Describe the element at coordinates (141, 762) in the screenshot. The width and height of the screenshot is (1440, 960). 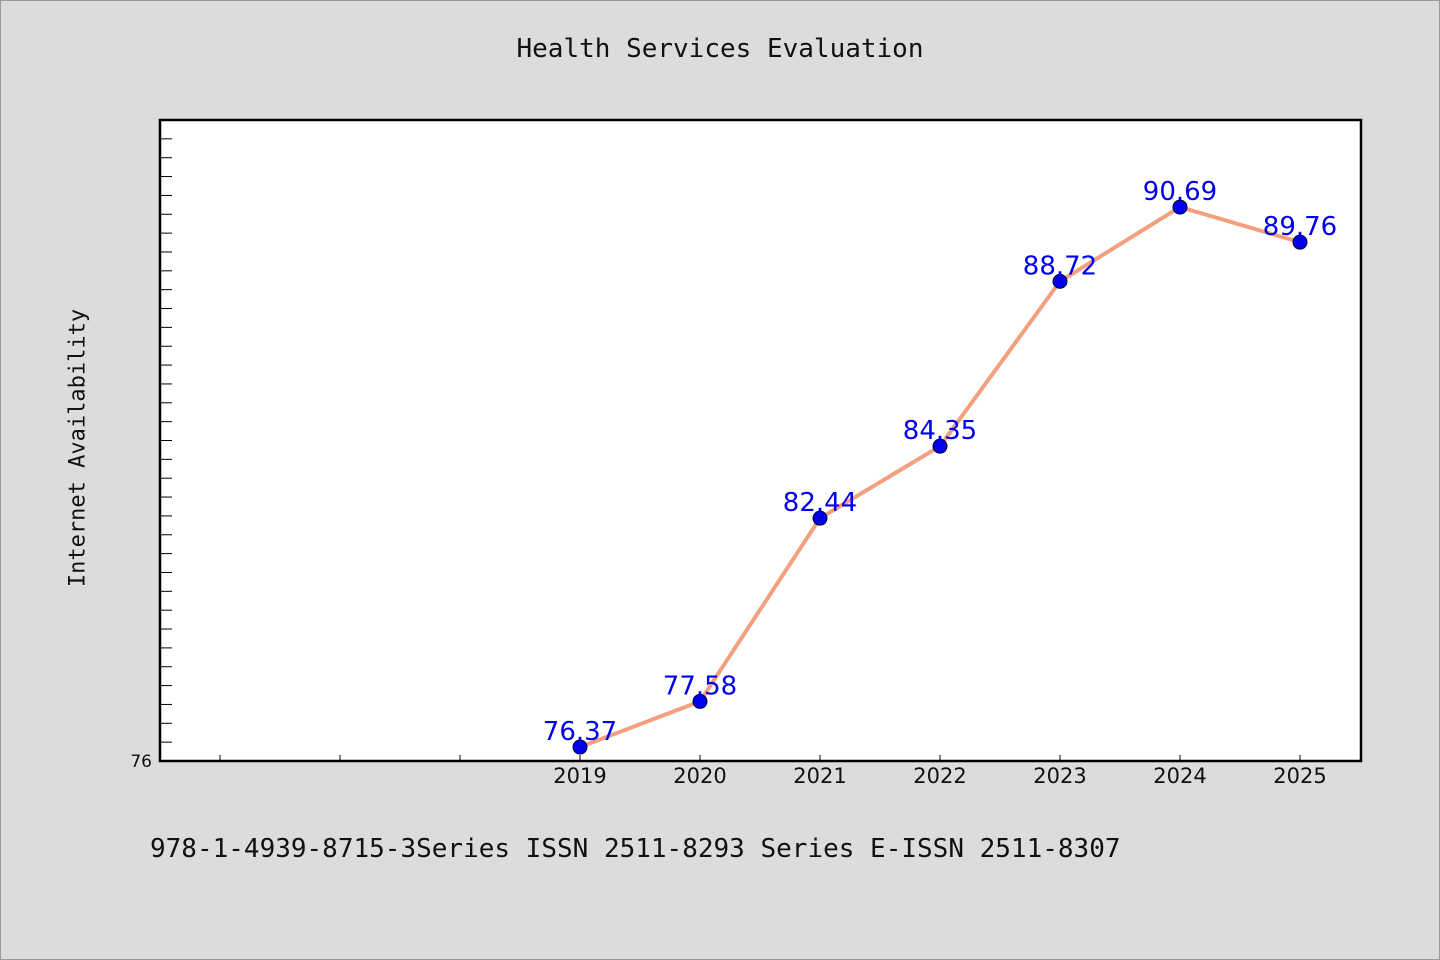
I see `y-tick-label: 76` at that location.